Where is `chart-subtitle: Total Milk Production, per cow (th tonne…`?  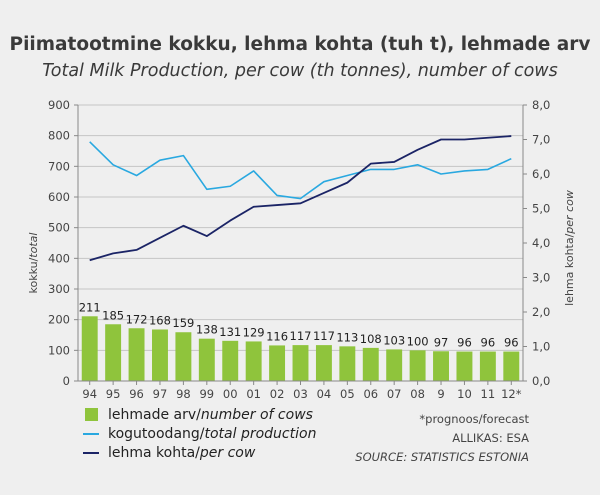 chart-subtitle: Total Milk Production, per cow (th tonne… is located at coordinates (300, 71).